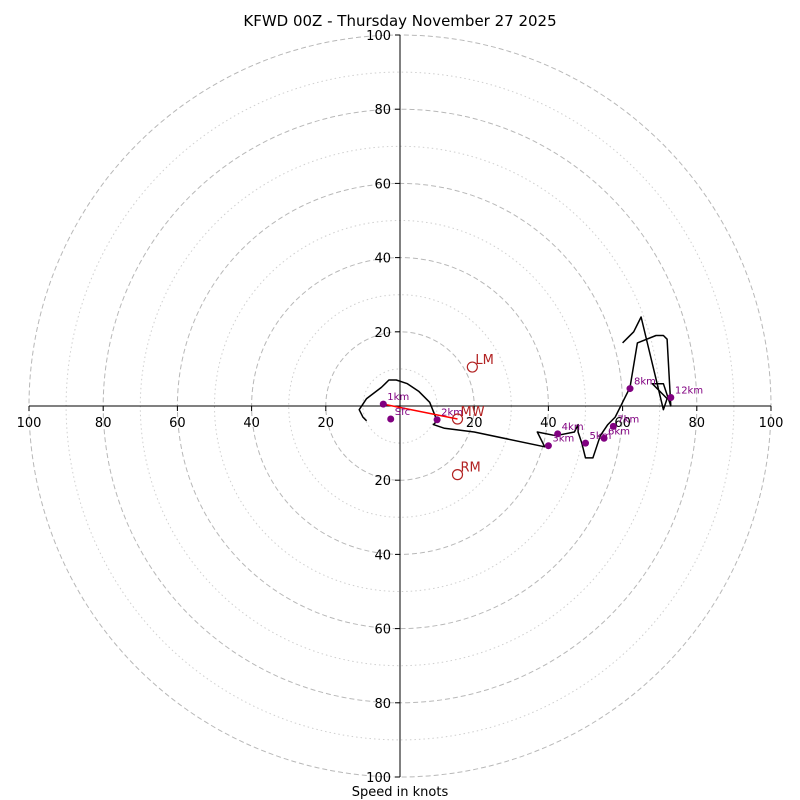 Image resolution: width=800 pixels, height=800 pixels. I want to click on x-axis-label: Speed in knots, so click(400, 792).